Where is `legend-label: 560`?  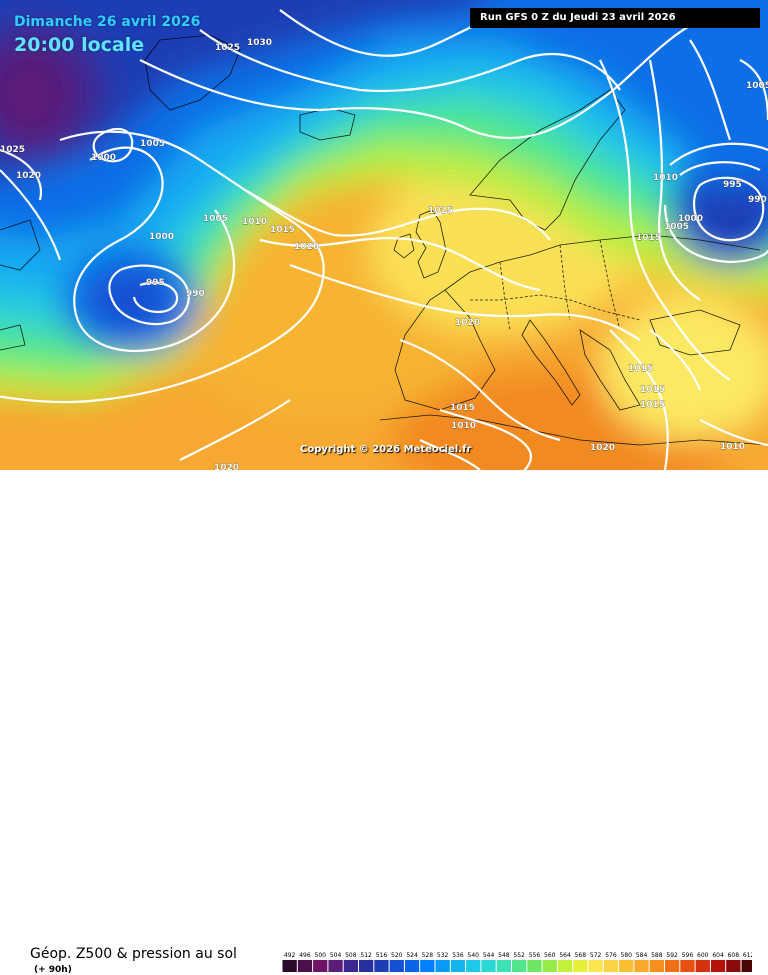
legend-label: 560 is located at coordinates (550, 955).